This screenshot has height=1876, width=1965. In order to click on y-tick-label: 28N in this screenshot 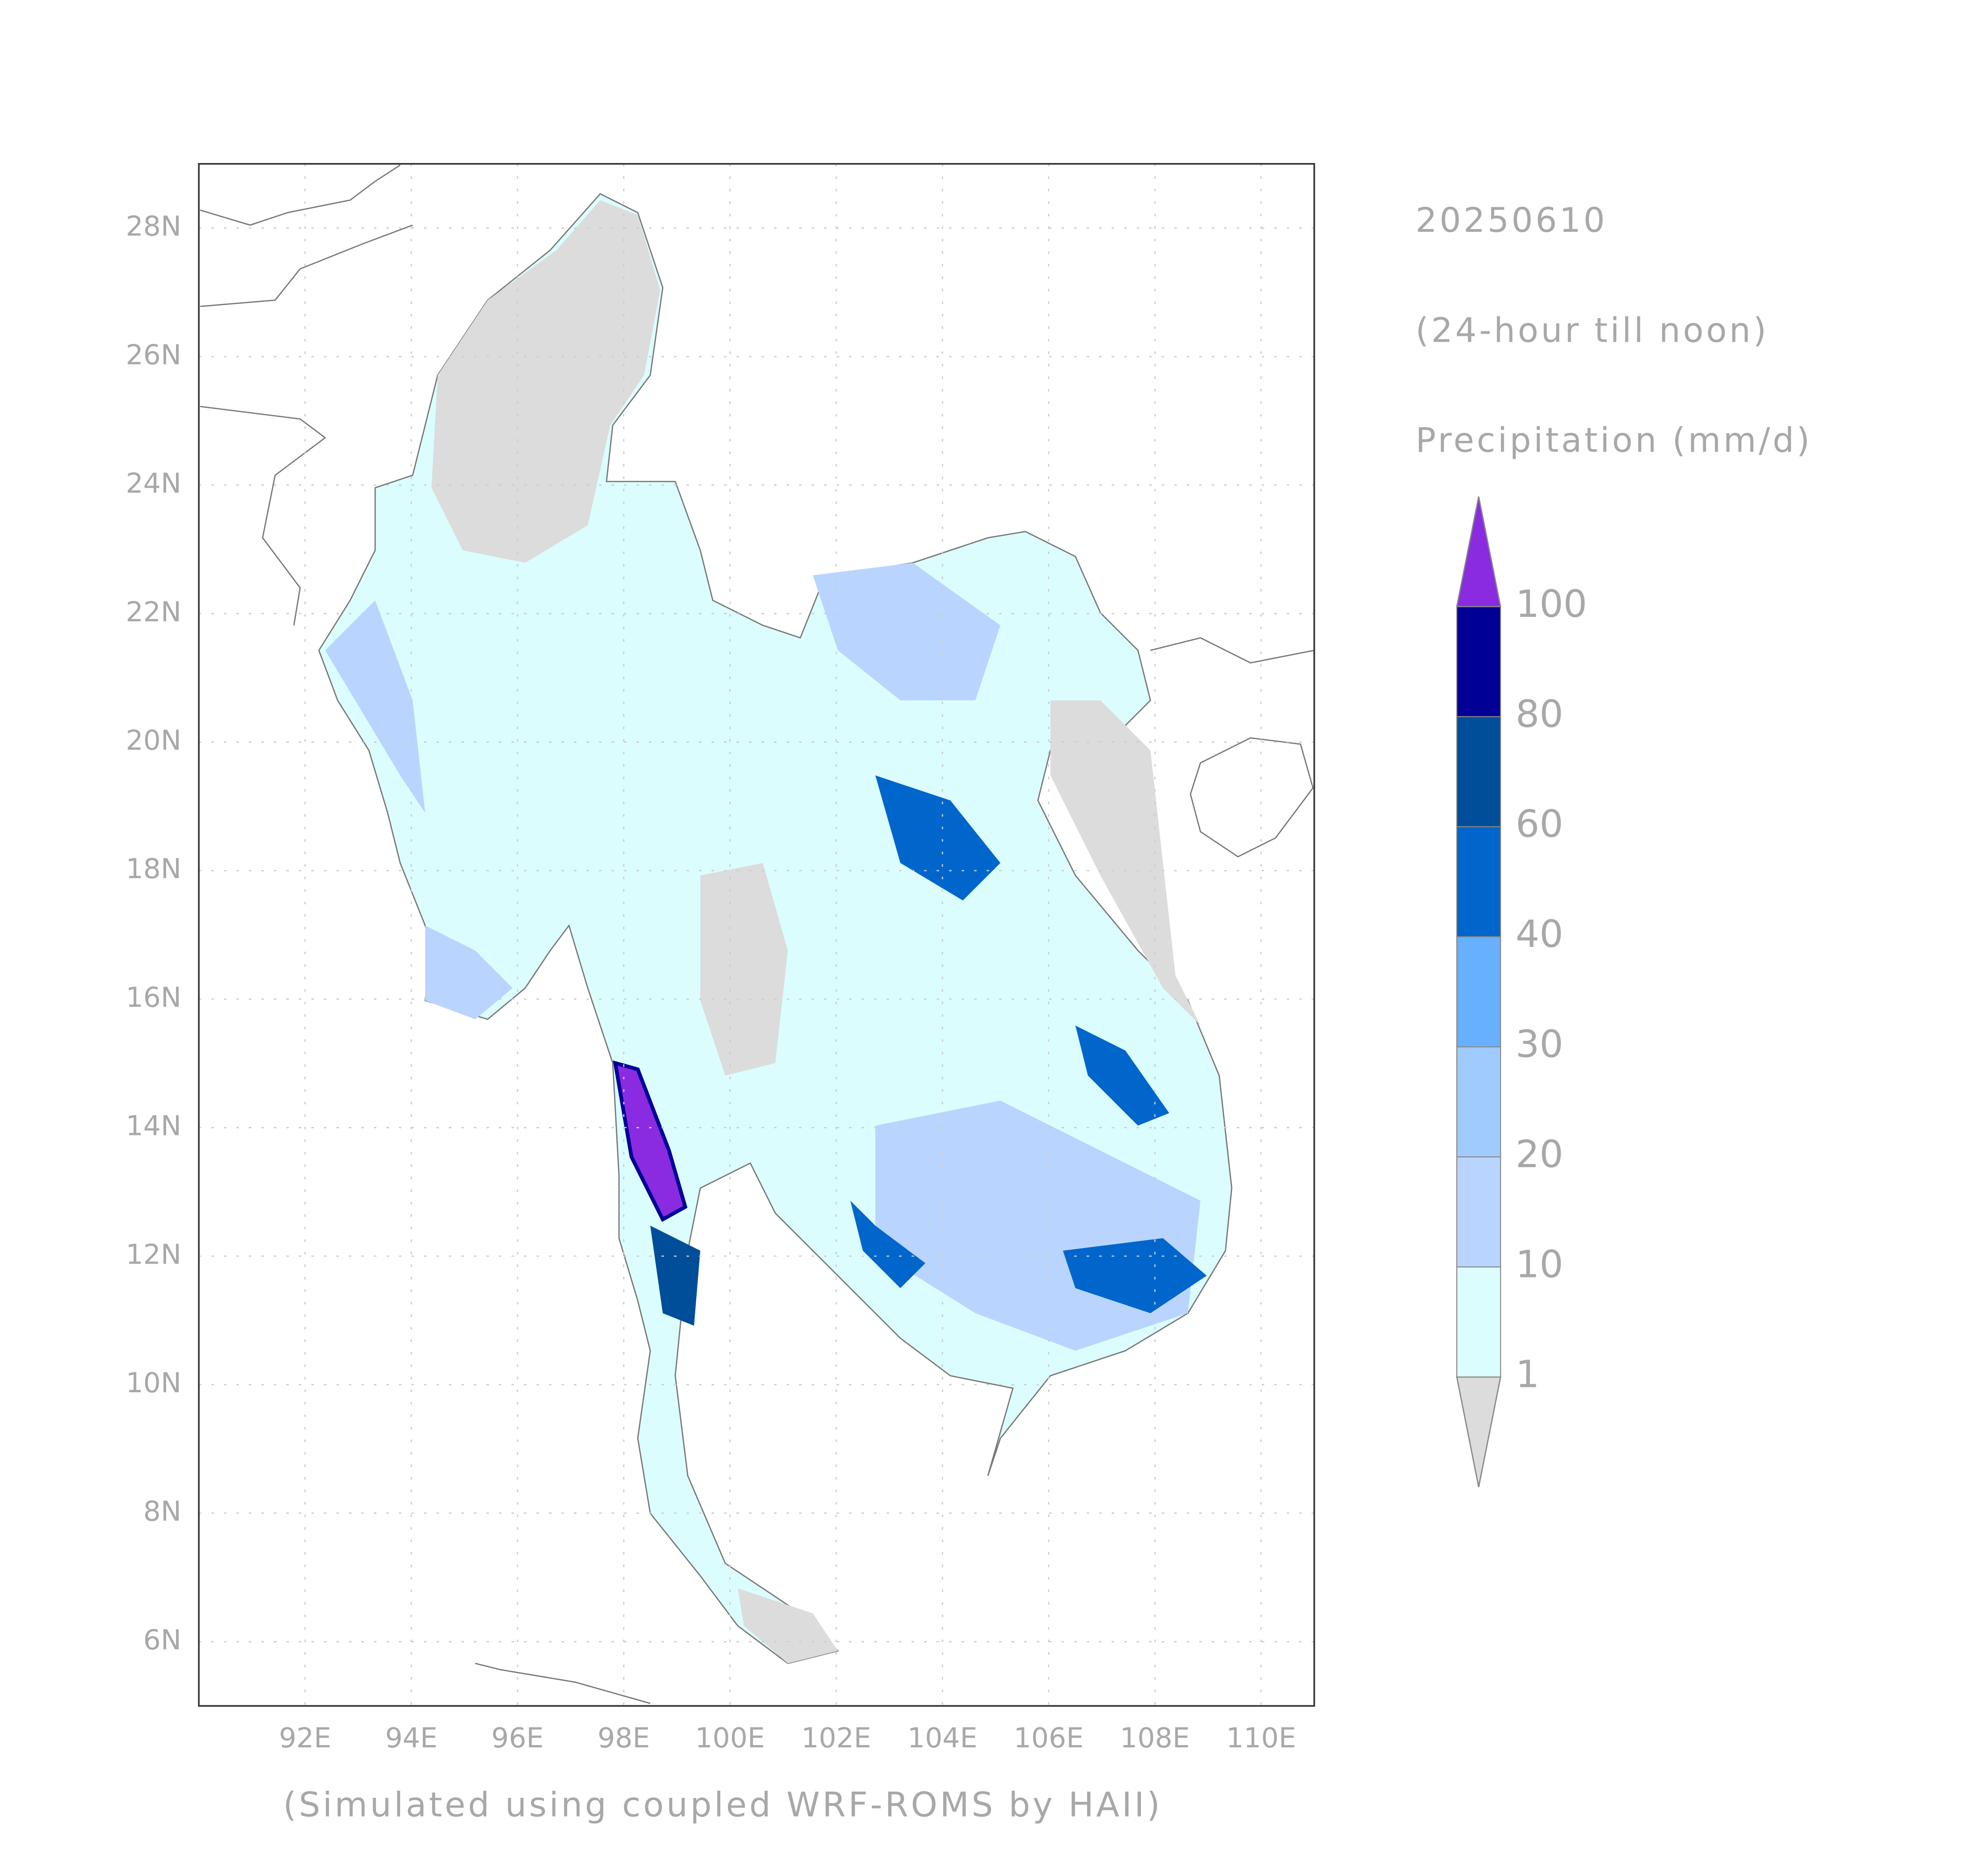, I will do `click(153, 226)`.